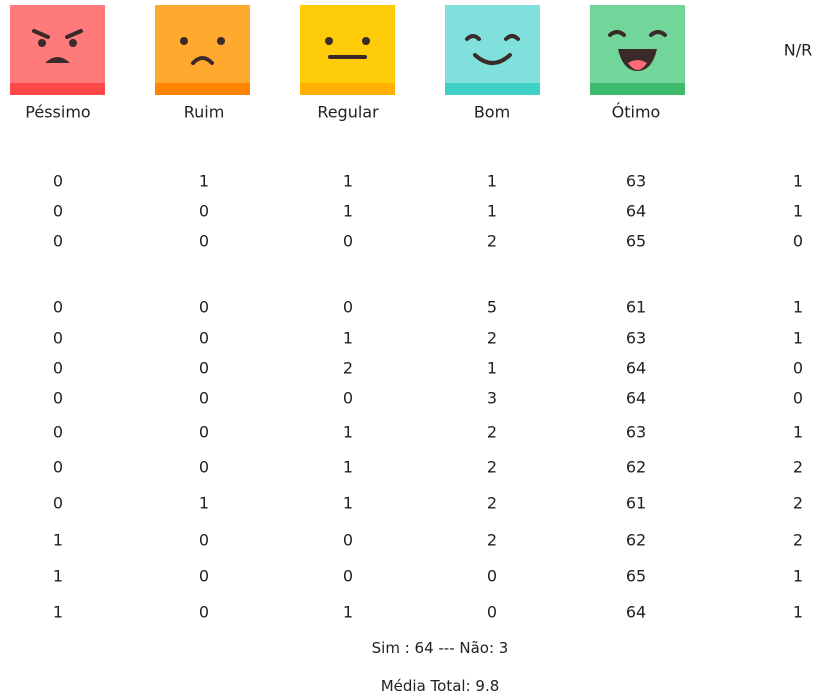  What do you see at coordinates (202, 50) in the screenshot?
I see `icon-ruim` at bounding box center [202, 50].